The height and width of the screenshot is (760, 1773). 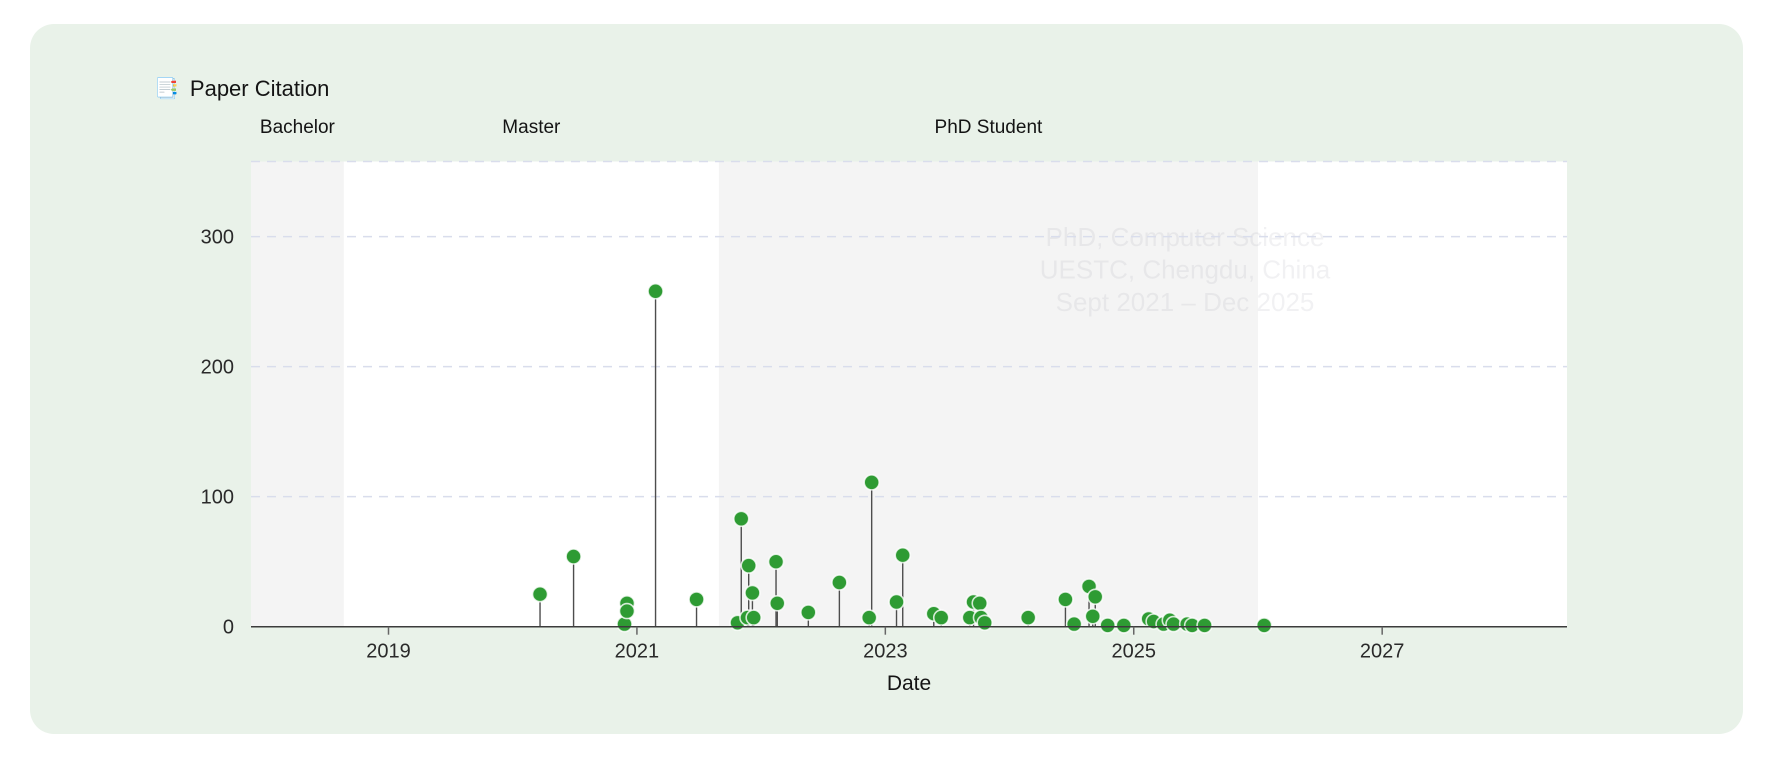 What do you see at coordinates (637, 652) in the screenshot?
I see `x-tick-label: 2021` at bounding box center [637, 652].